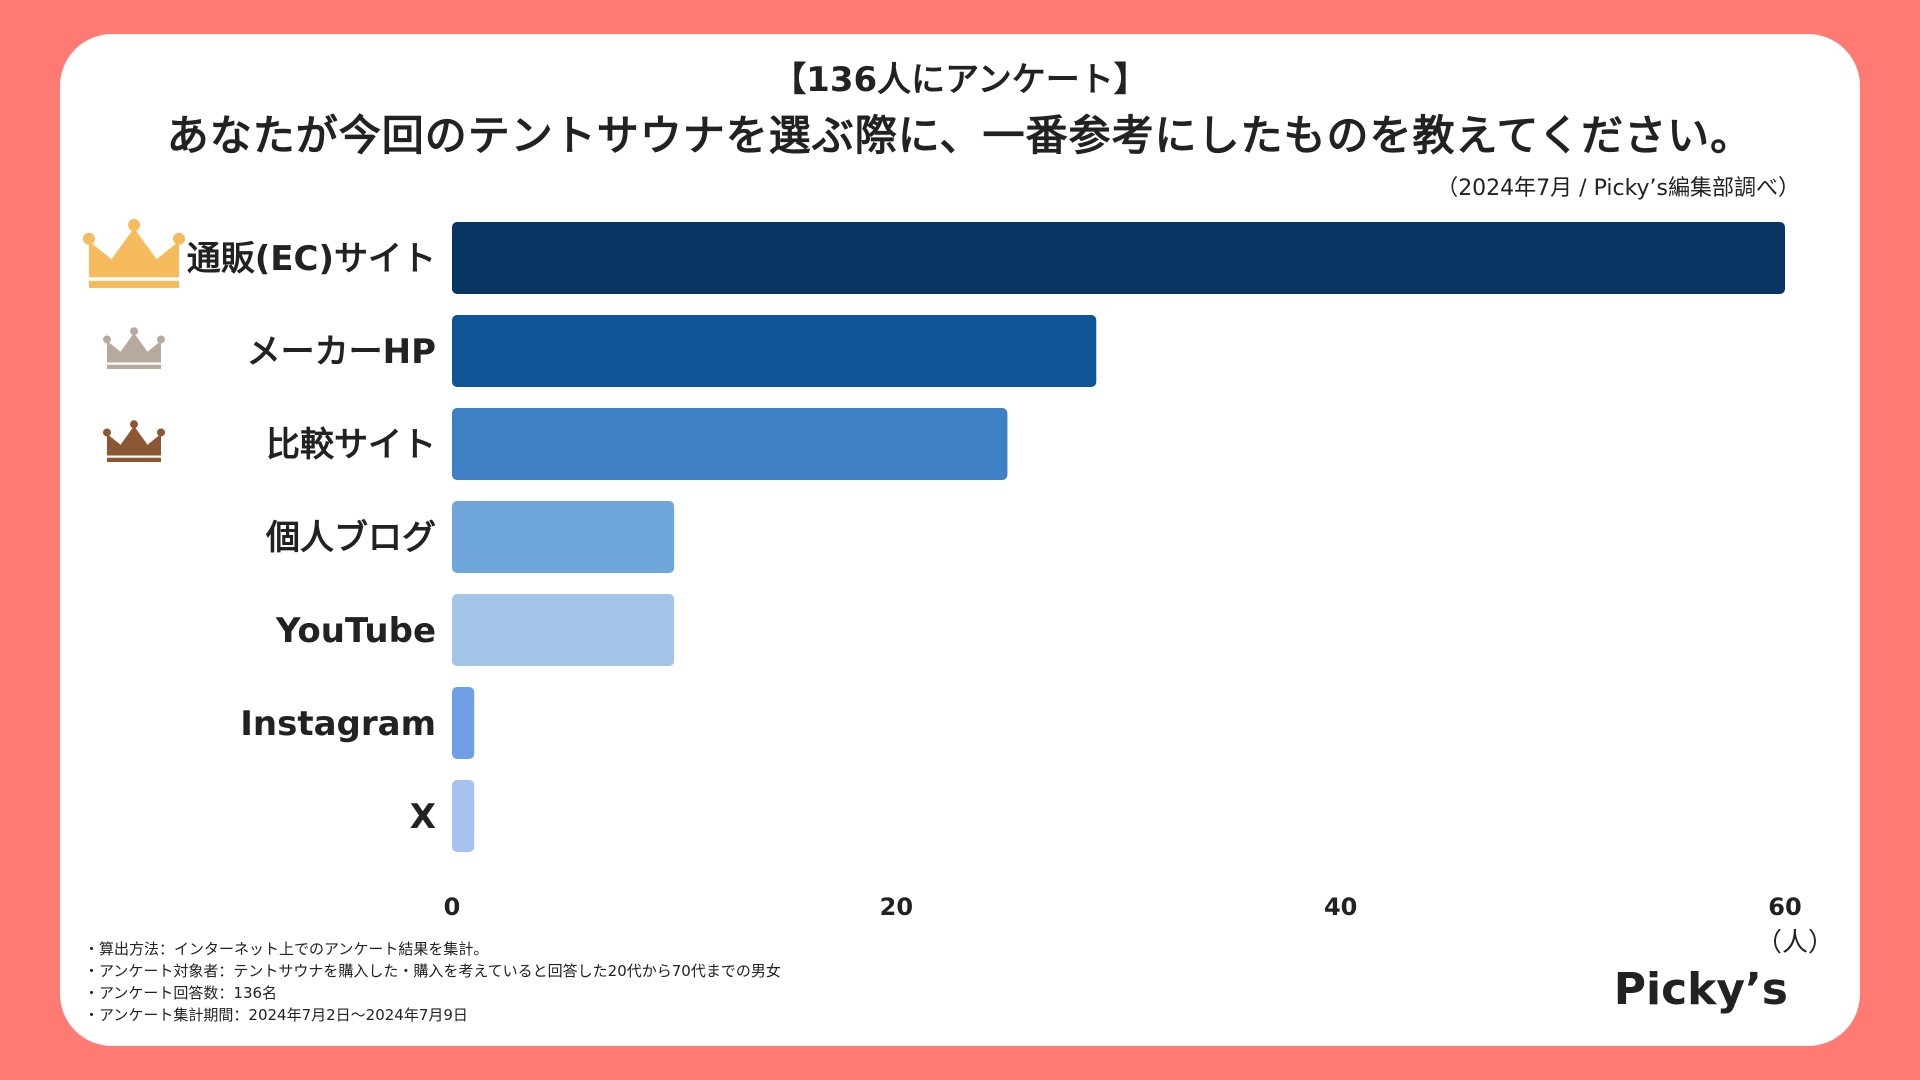  What do you see at coordinates (350, 538) in the screenshot?
I see `category-label-3: 個人ブログ` at bounding box center [350, 538].